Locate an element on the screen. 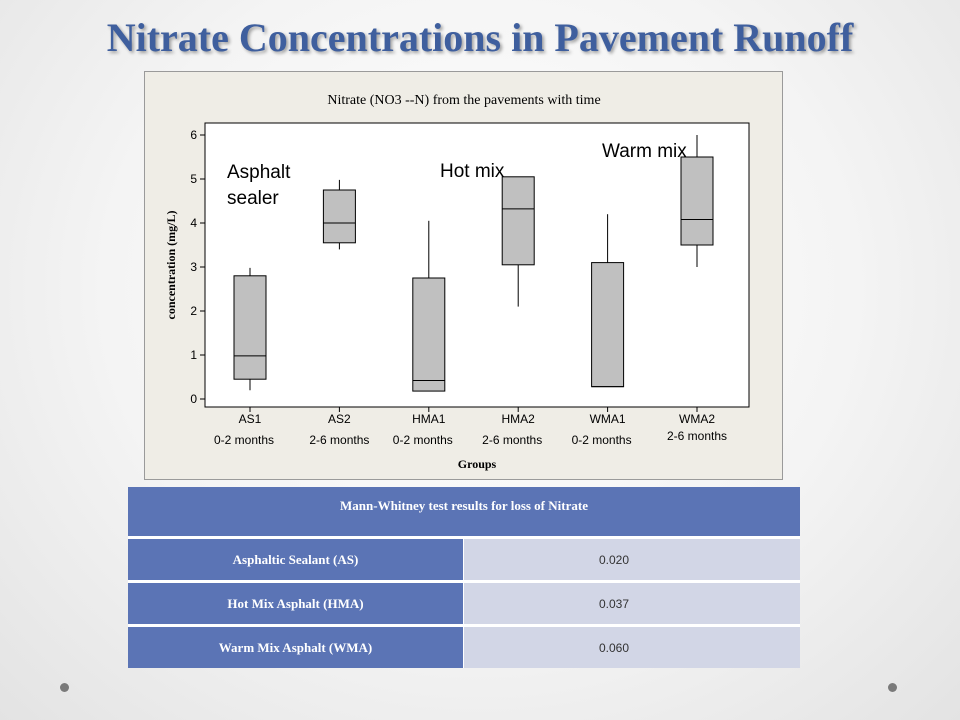 This screenshot has width=960, height=720. y-tick-label: 3 is located at coordinates (193, 267).